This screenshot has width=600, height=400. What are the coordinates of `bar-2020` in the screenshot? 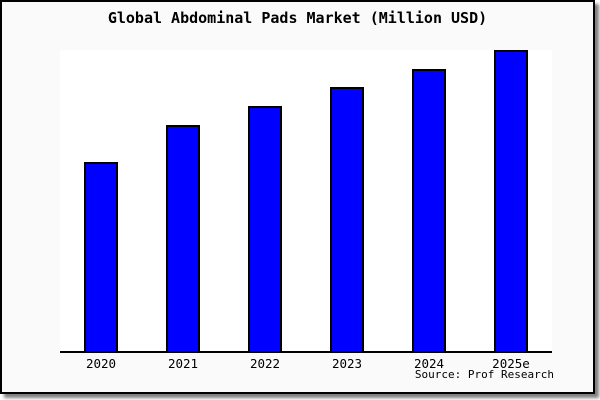 It's located at (101, 256).